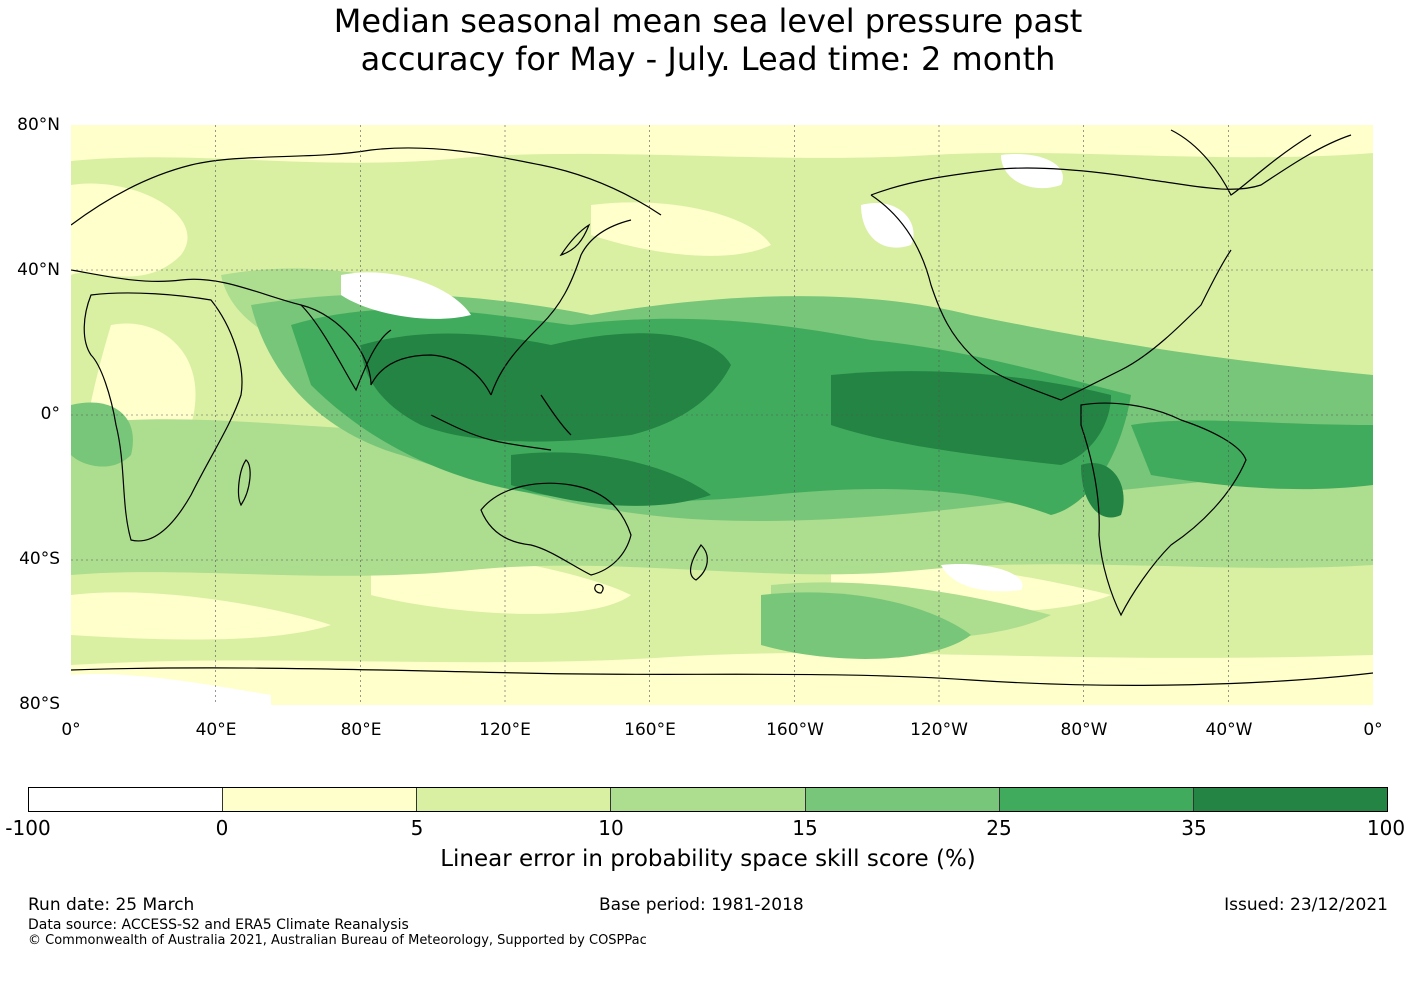 This screenshot has width=1416, height=990. I want to click on lon-label-160w: 160°W, so click(795, 730).